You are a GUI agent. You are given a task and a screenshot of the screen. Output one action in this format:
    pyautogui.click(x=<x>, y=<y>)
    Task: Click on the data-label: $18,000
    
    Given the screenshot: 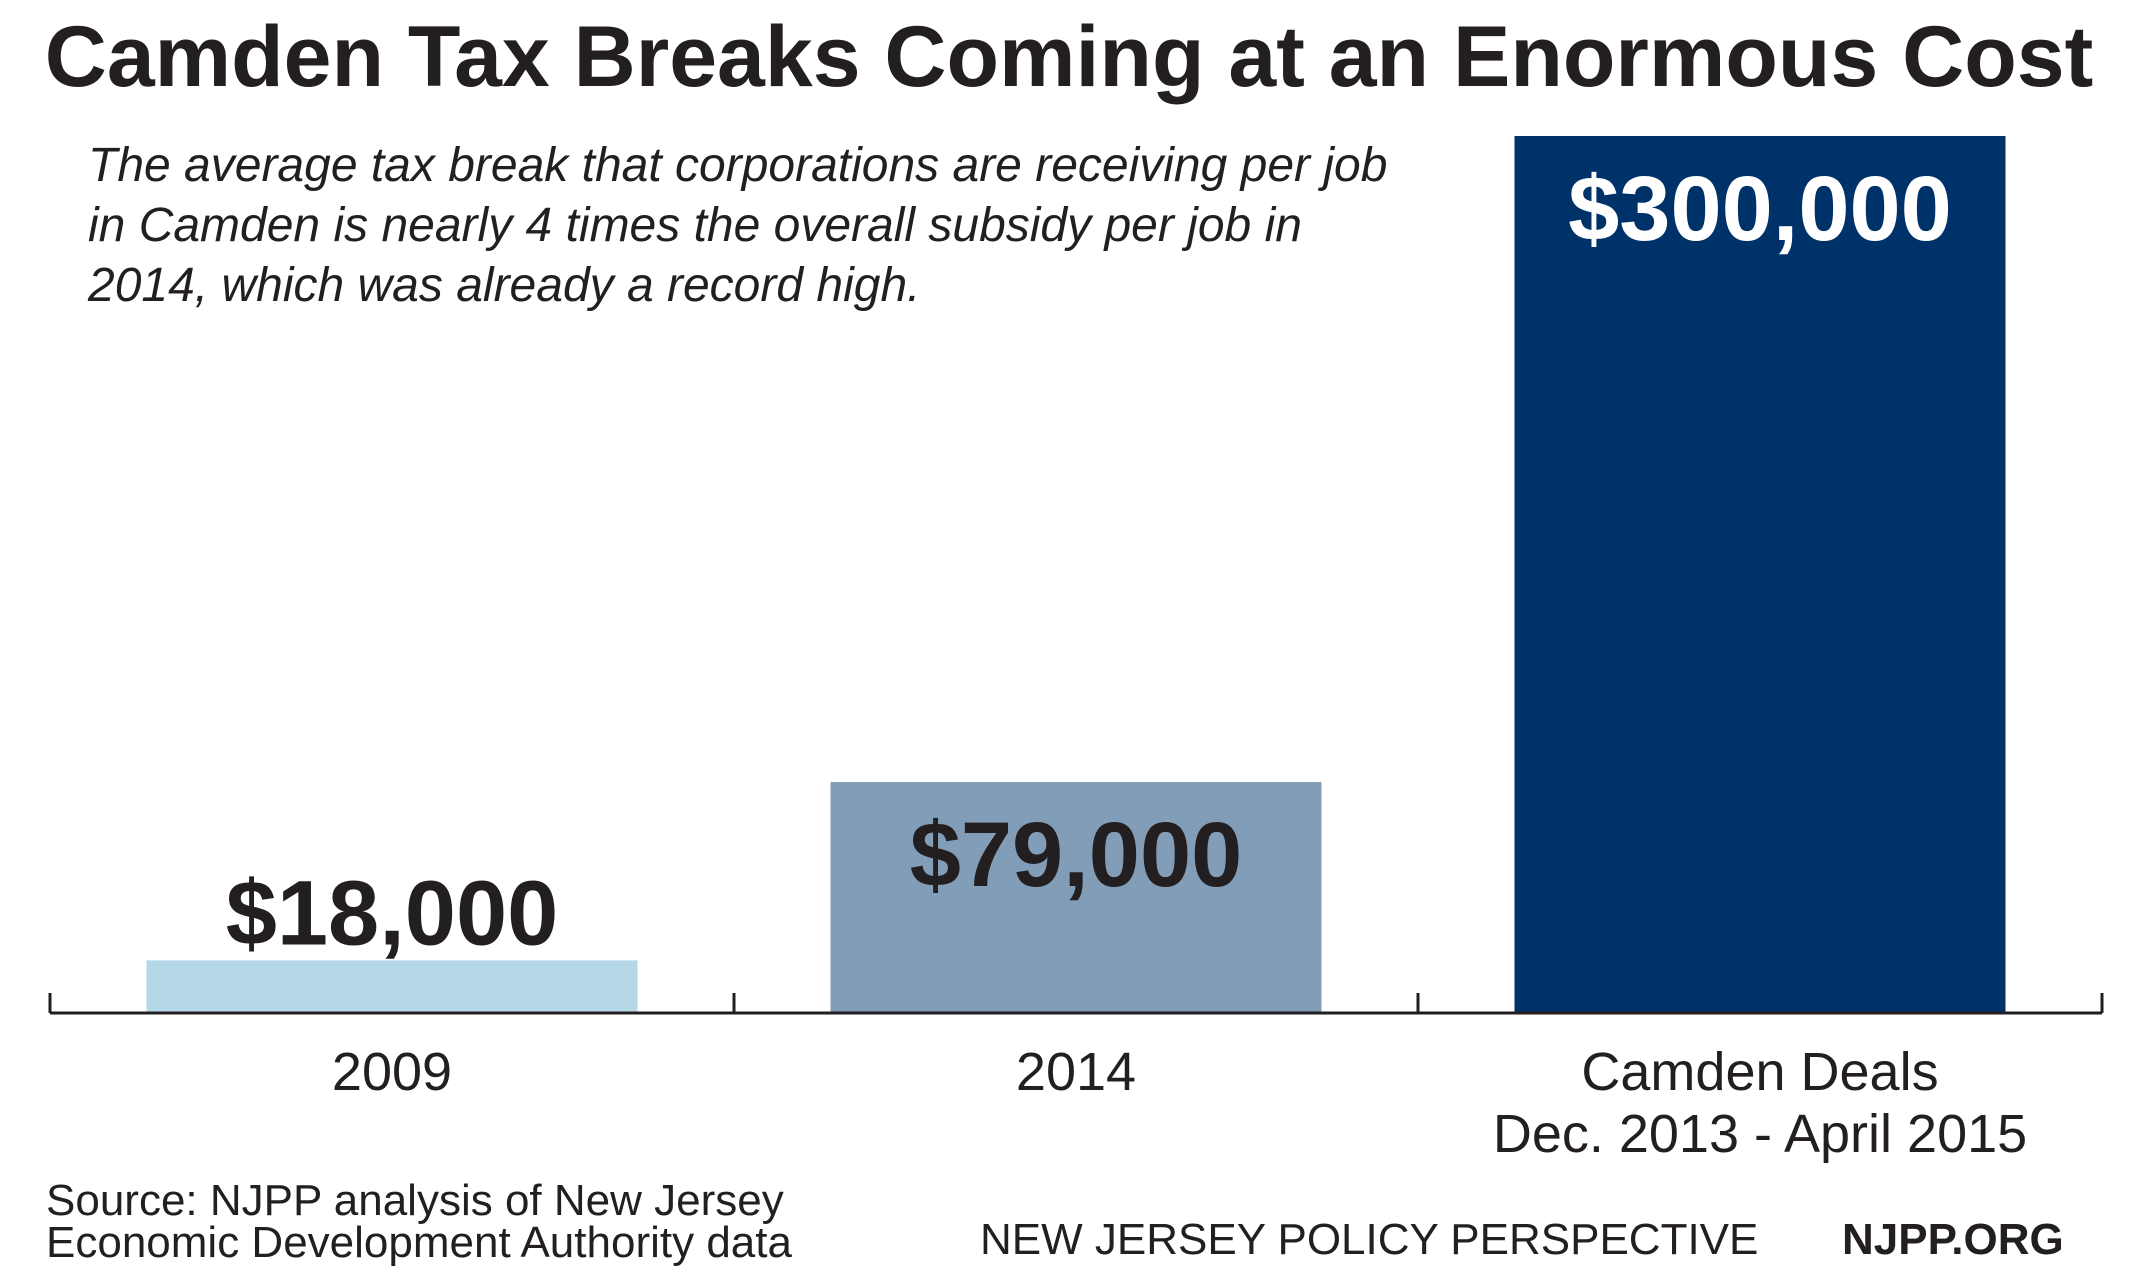 What is the action you would take?
    pyautogui.click(x=392, y=913)
    